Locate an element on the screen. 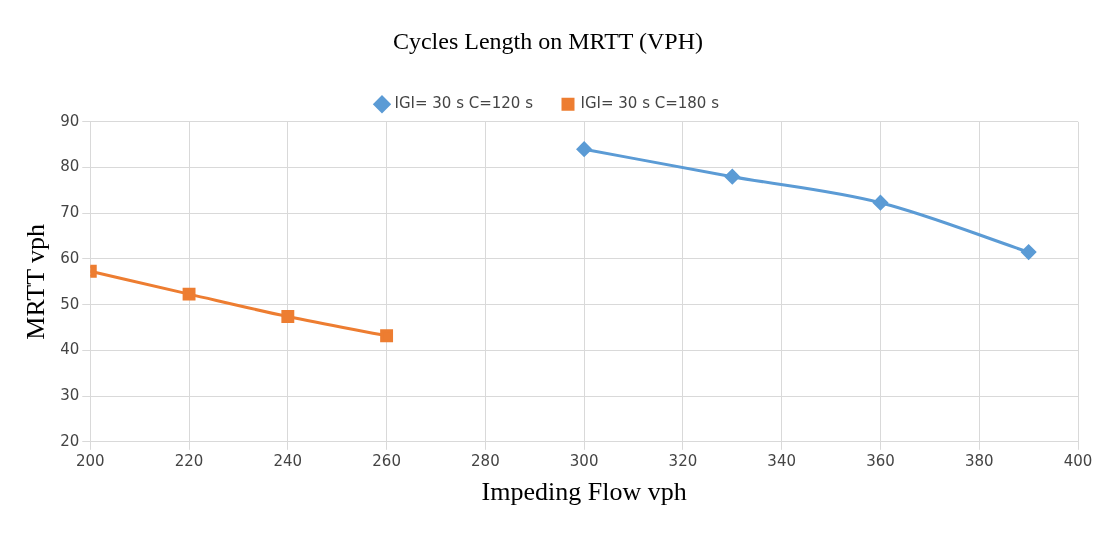  y-tick-label: 30 is located at coordinates (70, 394).